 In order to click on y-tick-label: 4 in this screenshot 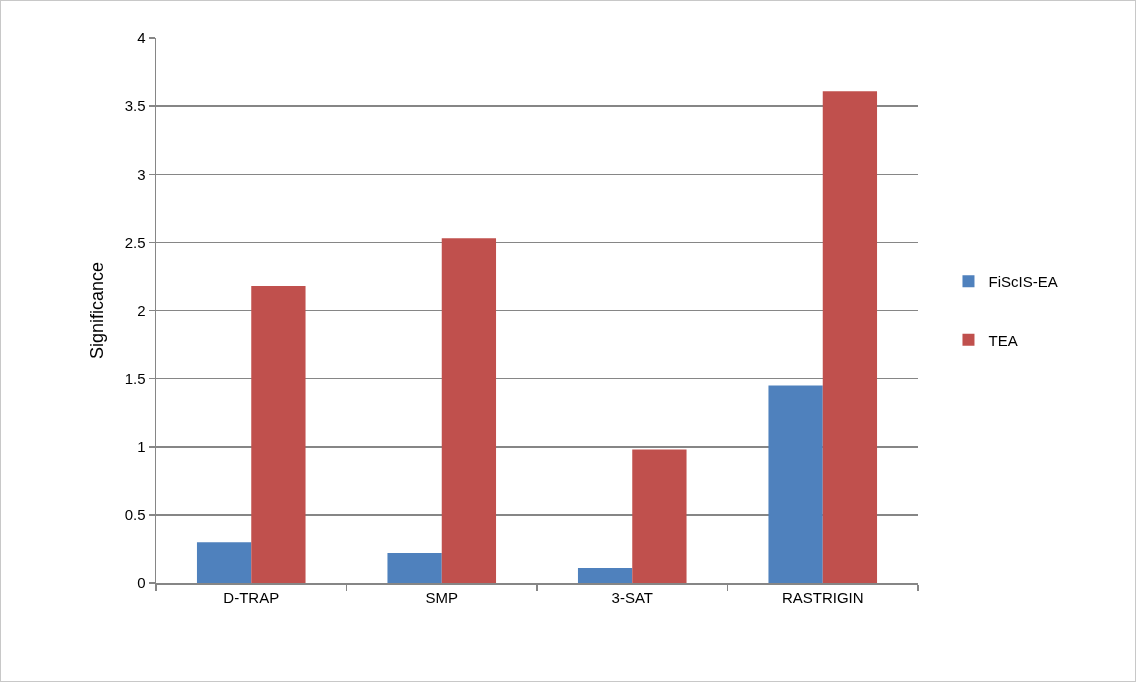, I will do `click(141, 38)`.